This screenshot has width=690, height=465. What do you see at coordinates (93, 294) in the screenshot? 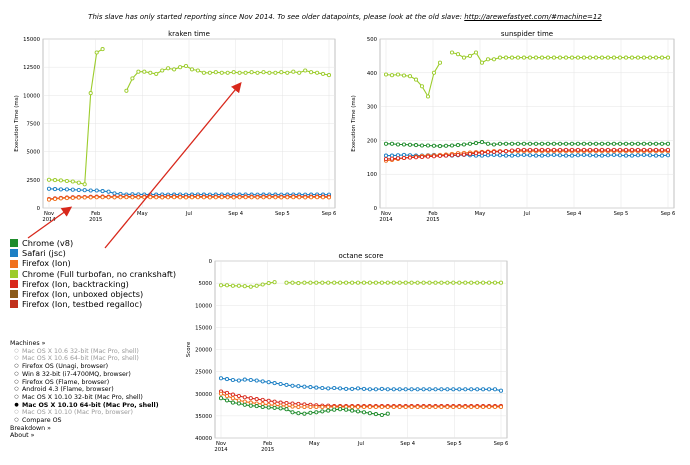
I see `legend-item: Firefox (Ion, unboxed objects)` at bounding box center [93, 294].